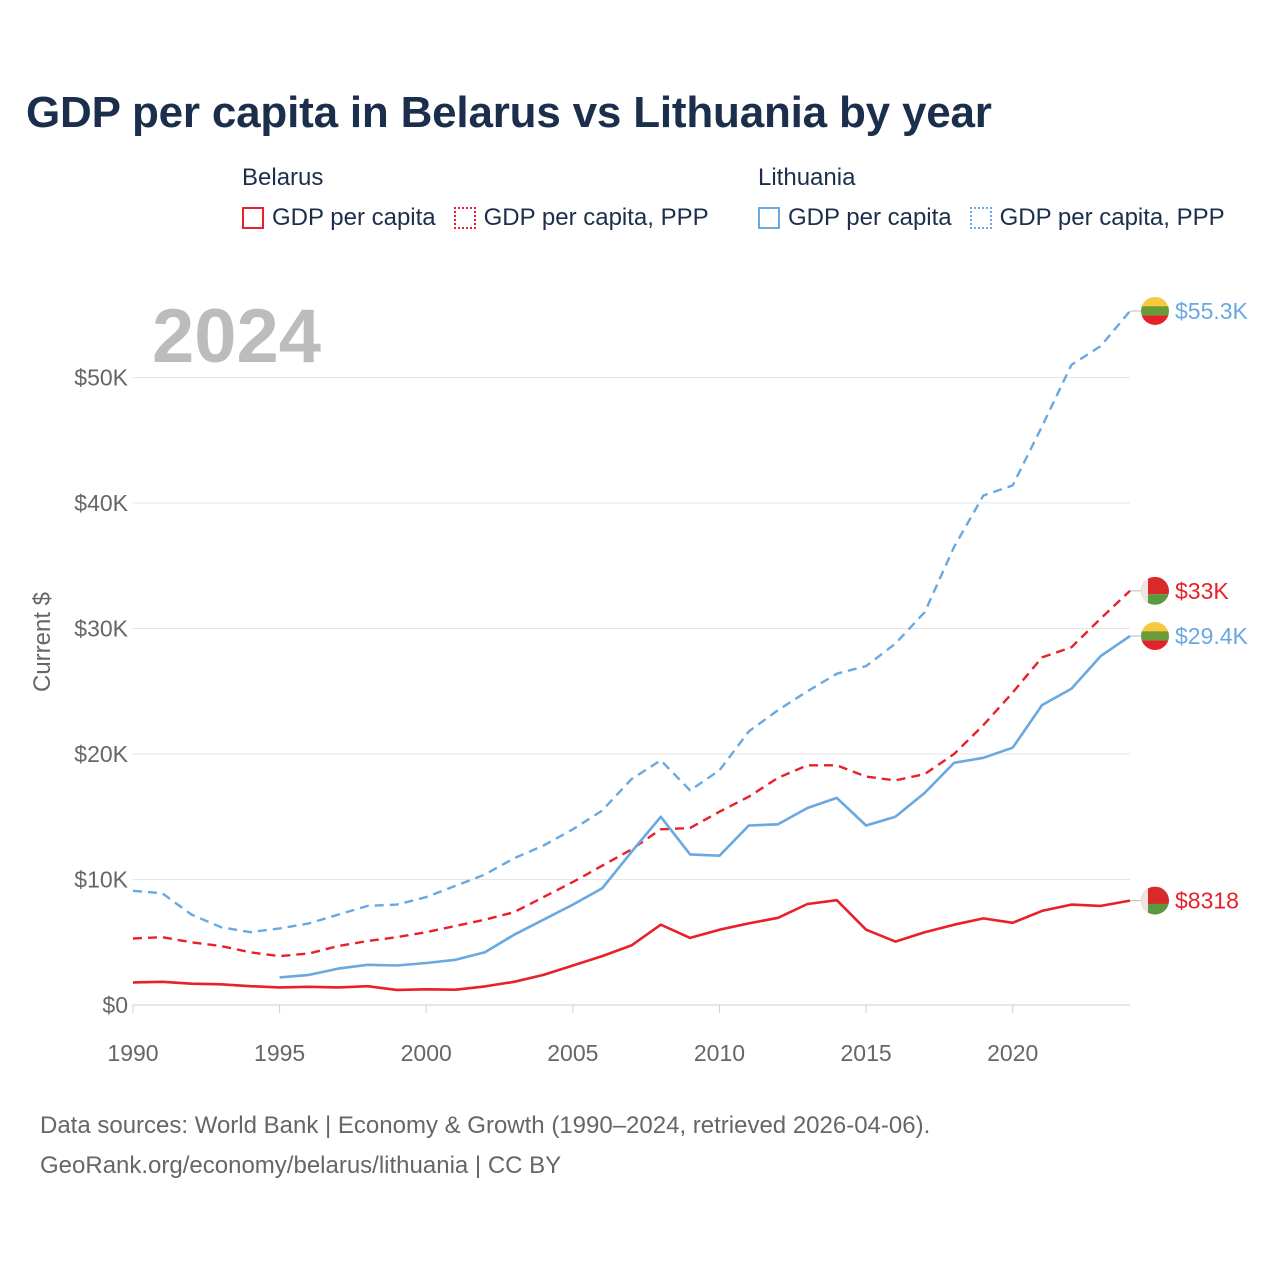 Image resolution: width=1280 pixels, height=1280 pixels. What do you see at coordinates (279, 1053) in the screenshot?
I see `x-tick-label: 1995` at bounding box center [279, 1053].